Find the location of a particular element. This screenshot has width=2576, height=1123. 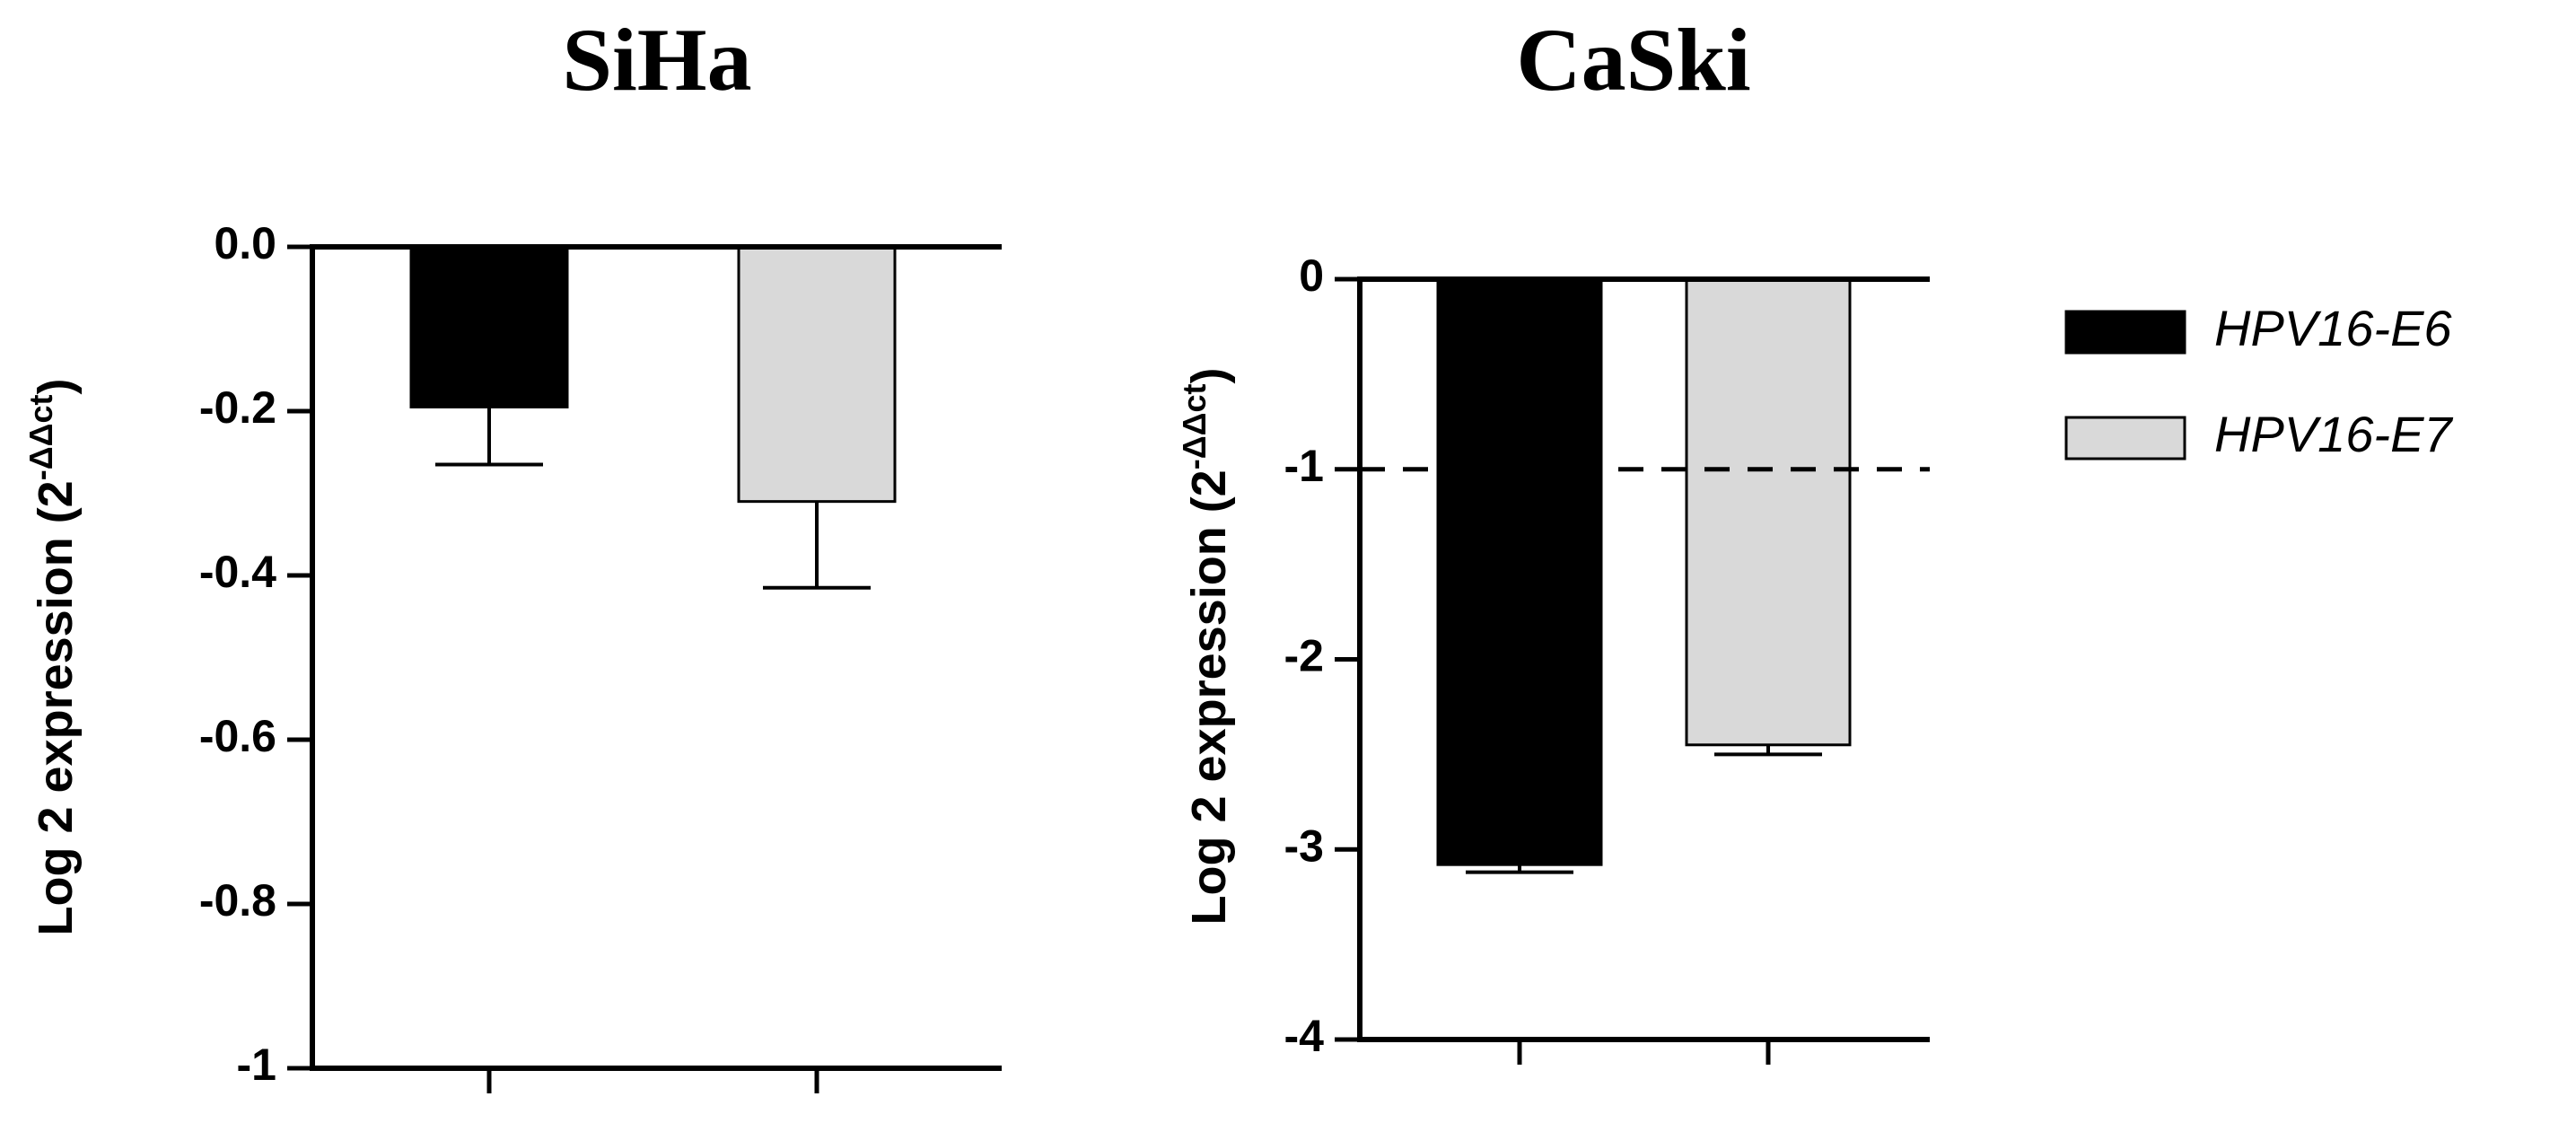

y-tick-label: -3 is located at coordinates (1304, 846).